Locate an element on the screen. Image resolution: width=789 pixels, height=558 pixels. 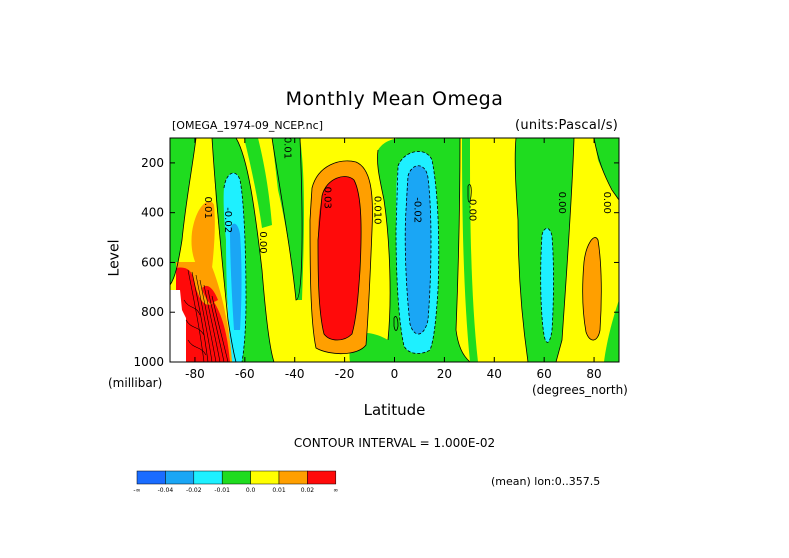
chart-title: Monthly Mean Omega is located at coordinates (394, 99).